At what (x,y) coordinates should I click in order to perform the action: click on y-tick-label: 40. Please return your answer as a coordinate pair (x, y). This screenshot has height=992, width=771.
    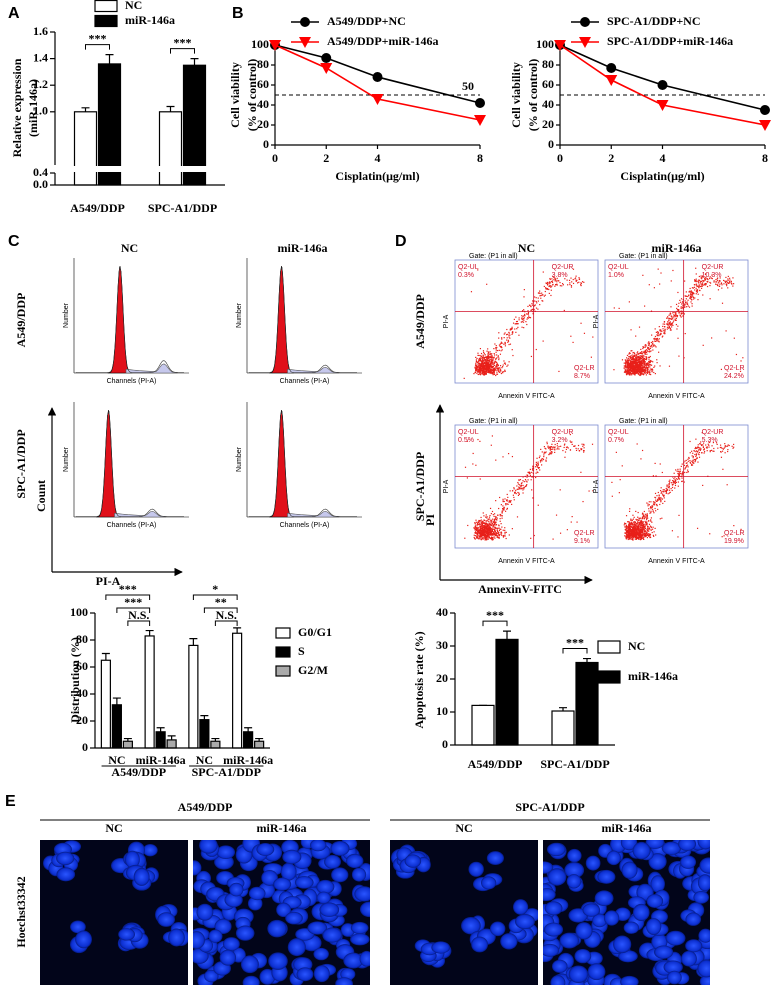
    Looking at the image, I should click on (548, 104).